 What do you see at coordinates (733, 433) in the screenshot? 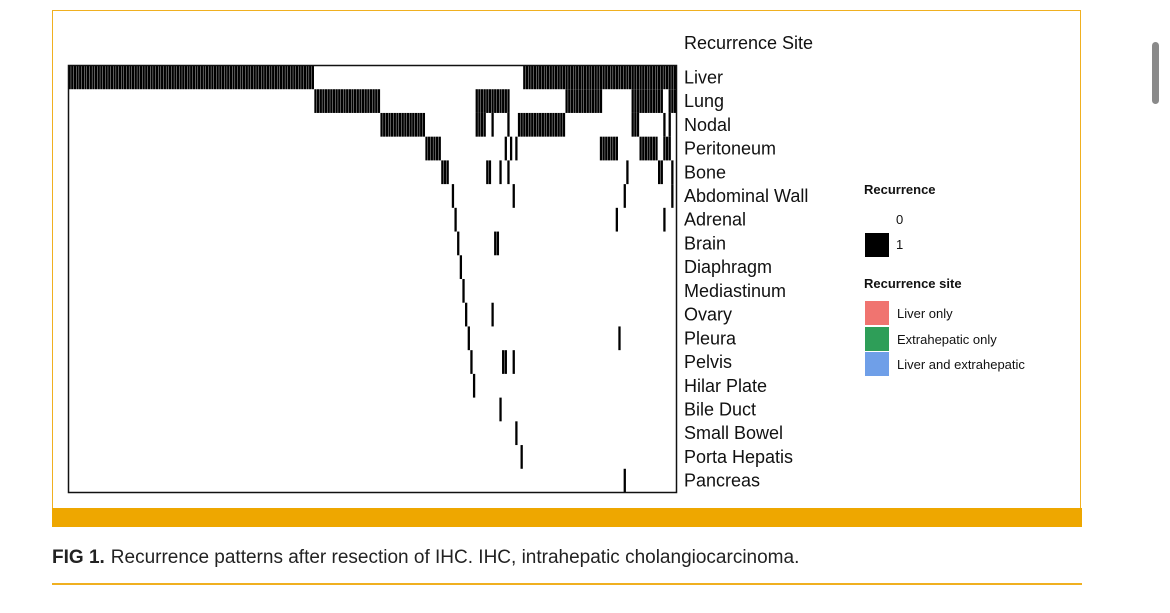
I see `row-label: Small Bowel` at bounding box center [733, 433].